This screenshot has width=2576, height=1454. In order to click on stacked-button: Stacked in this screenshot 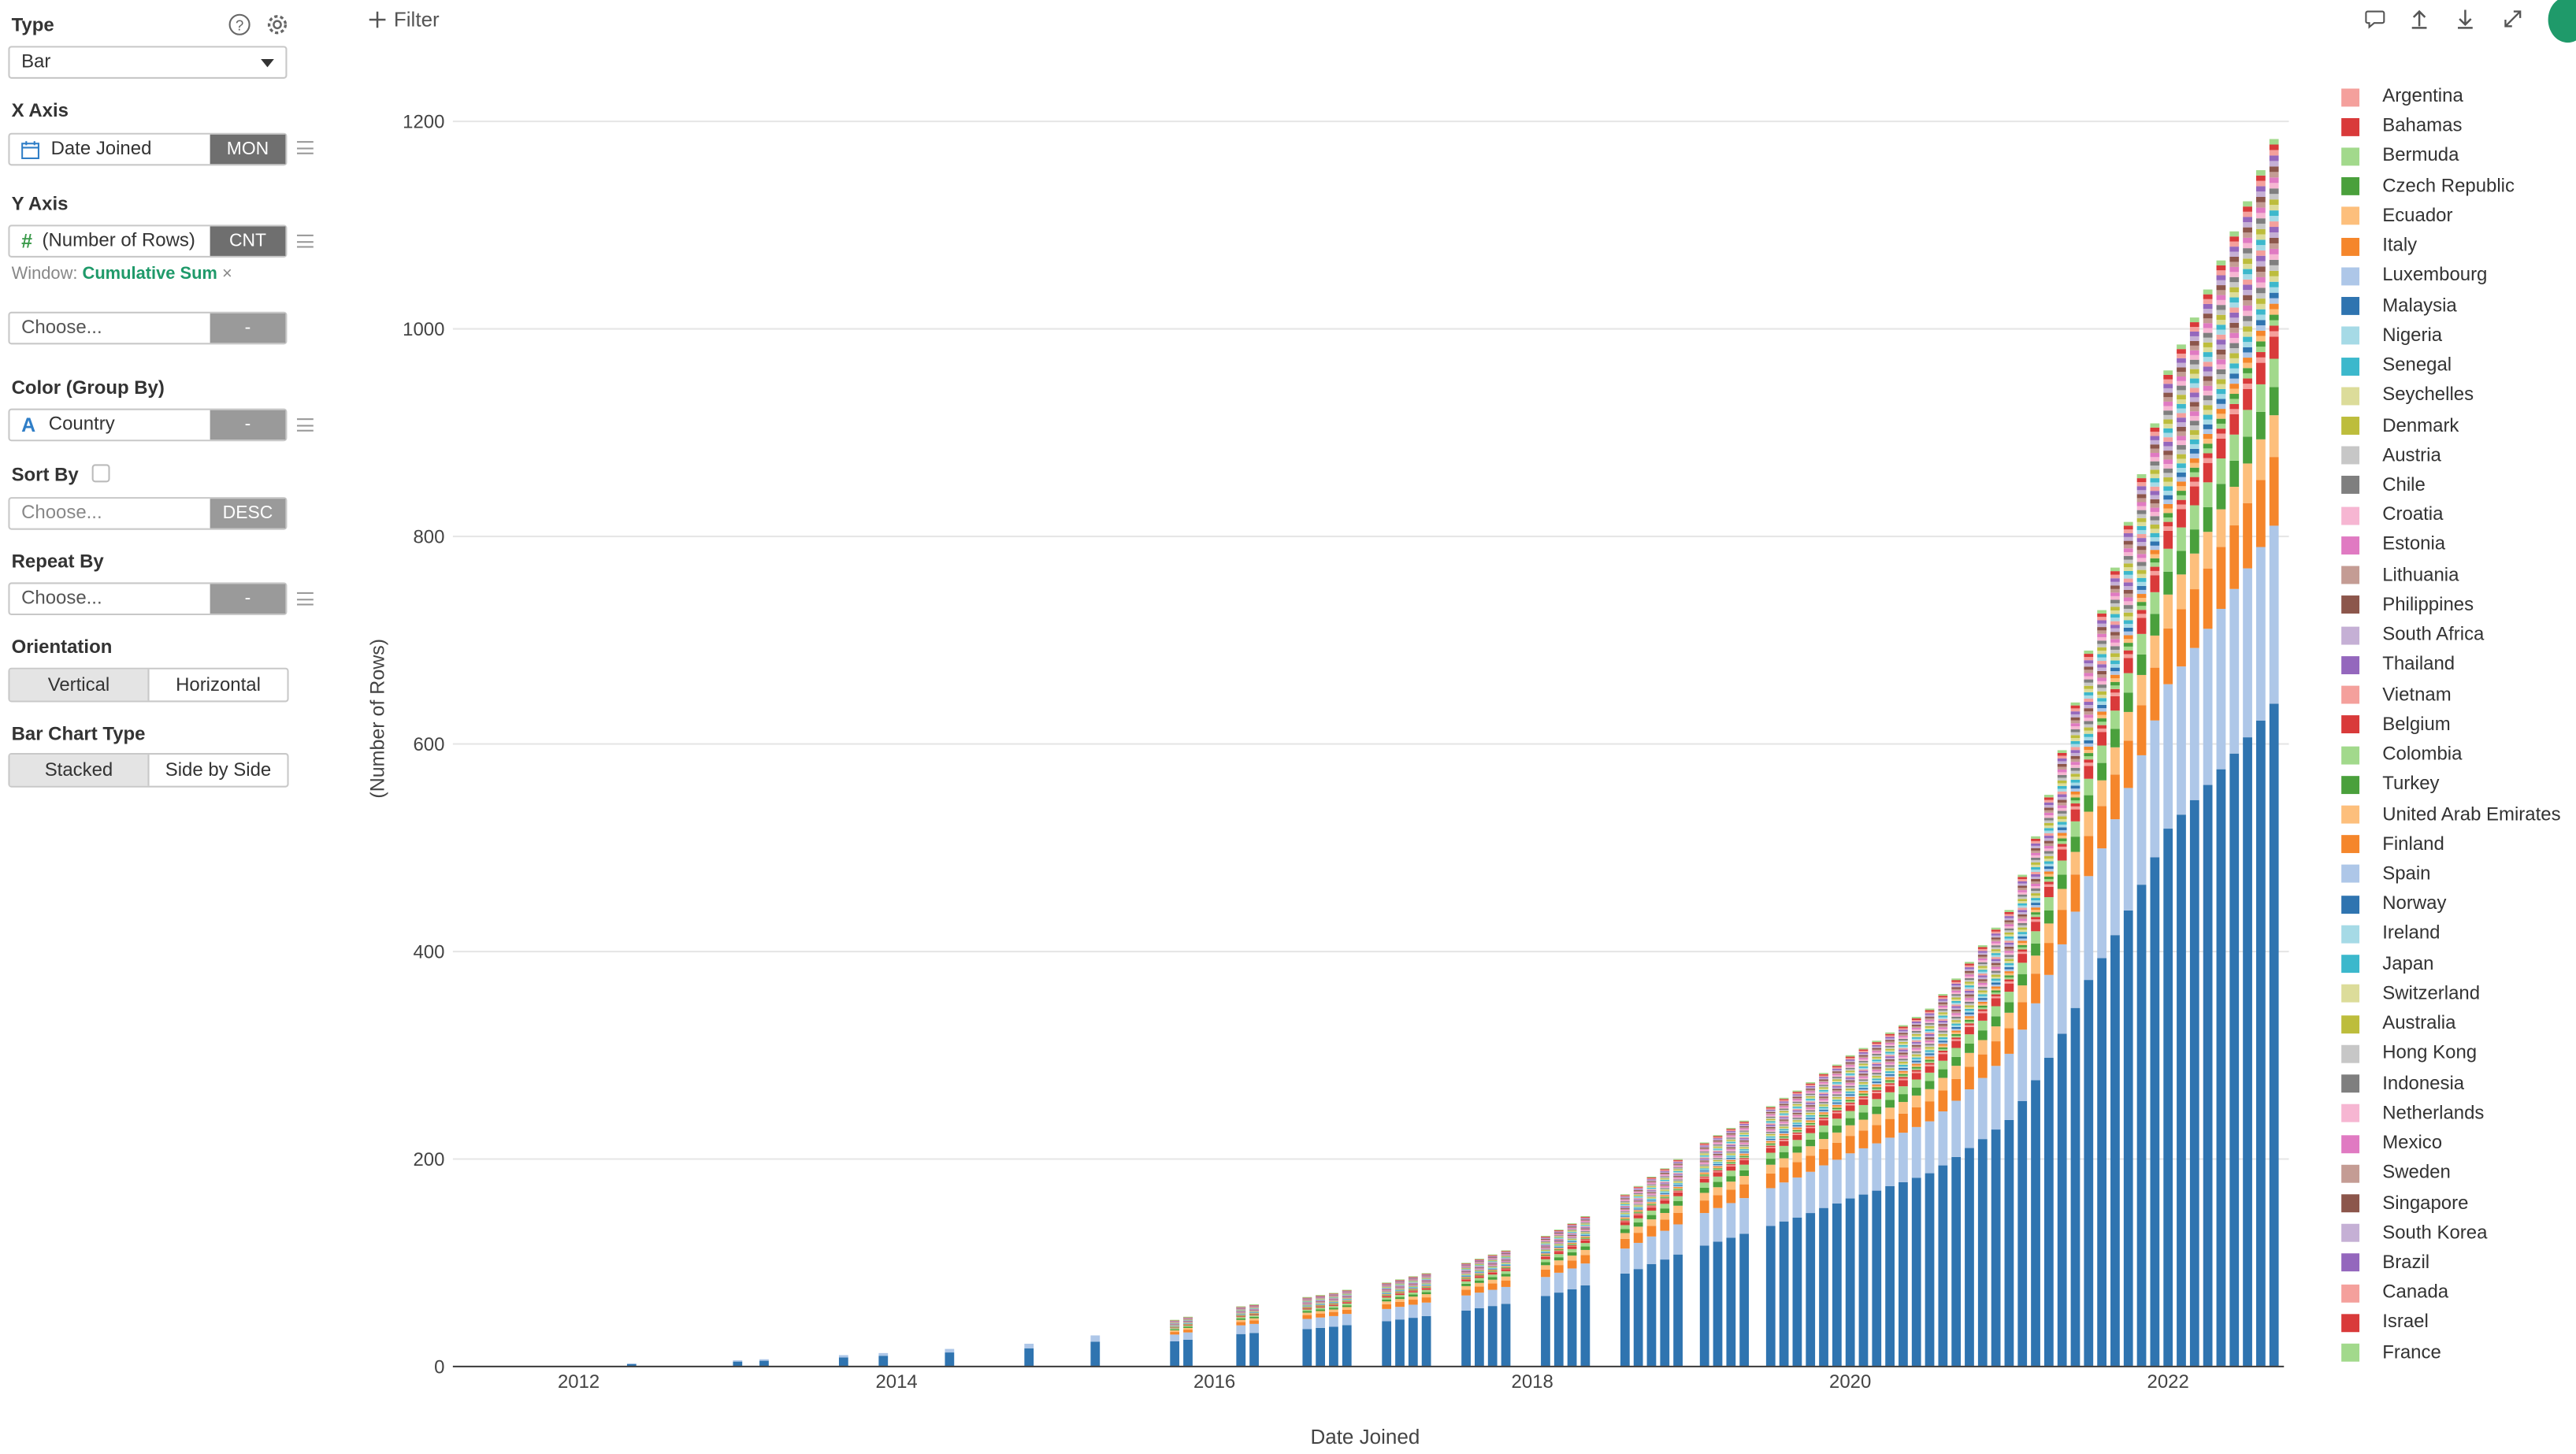, I will do `click(79, 771)`.